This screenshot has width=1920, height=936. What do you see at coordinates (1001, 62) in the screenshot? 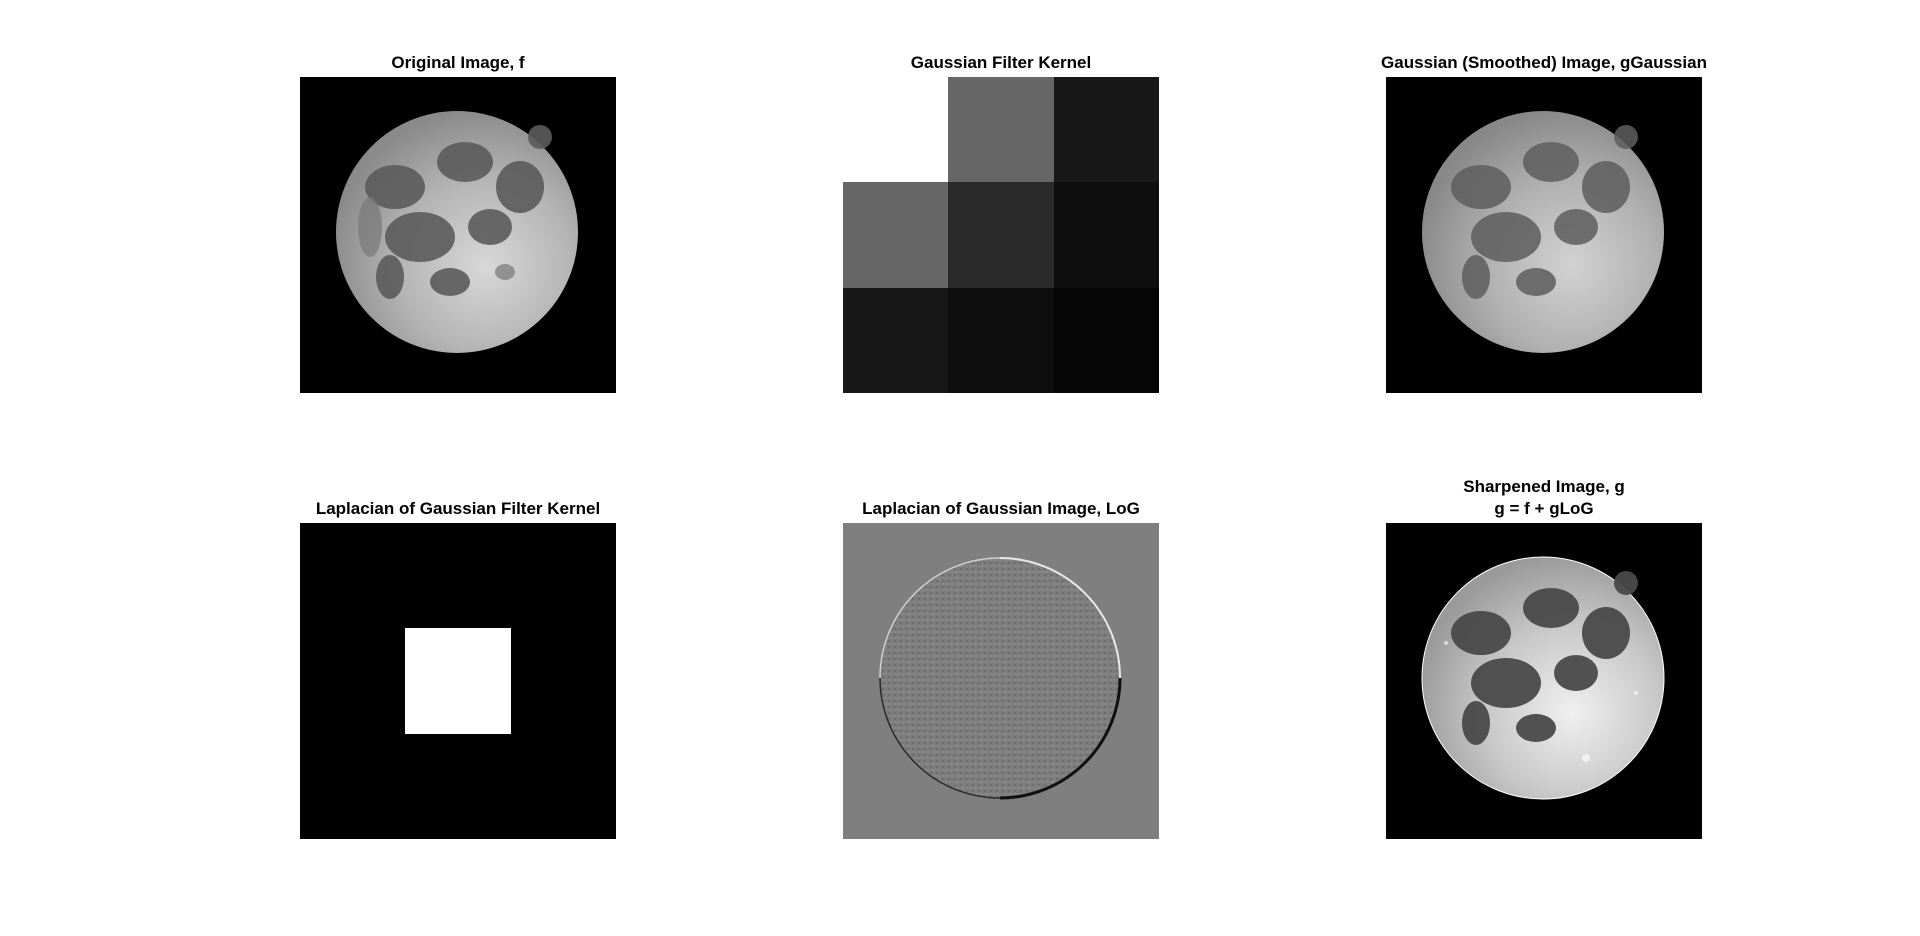
I see `panel-title: Gaussian Filter Kernel` at bounding box center [1001, 62].